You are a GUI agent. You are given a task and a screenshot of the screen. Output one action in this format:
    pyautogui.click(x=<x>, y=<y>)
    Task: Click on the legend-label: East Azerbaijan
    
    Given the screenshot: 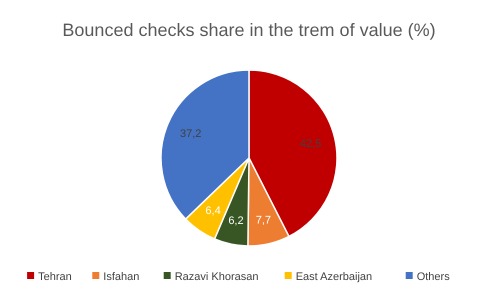 What is the action you would take?
    pyautogui.click(x=334, y=276)
    